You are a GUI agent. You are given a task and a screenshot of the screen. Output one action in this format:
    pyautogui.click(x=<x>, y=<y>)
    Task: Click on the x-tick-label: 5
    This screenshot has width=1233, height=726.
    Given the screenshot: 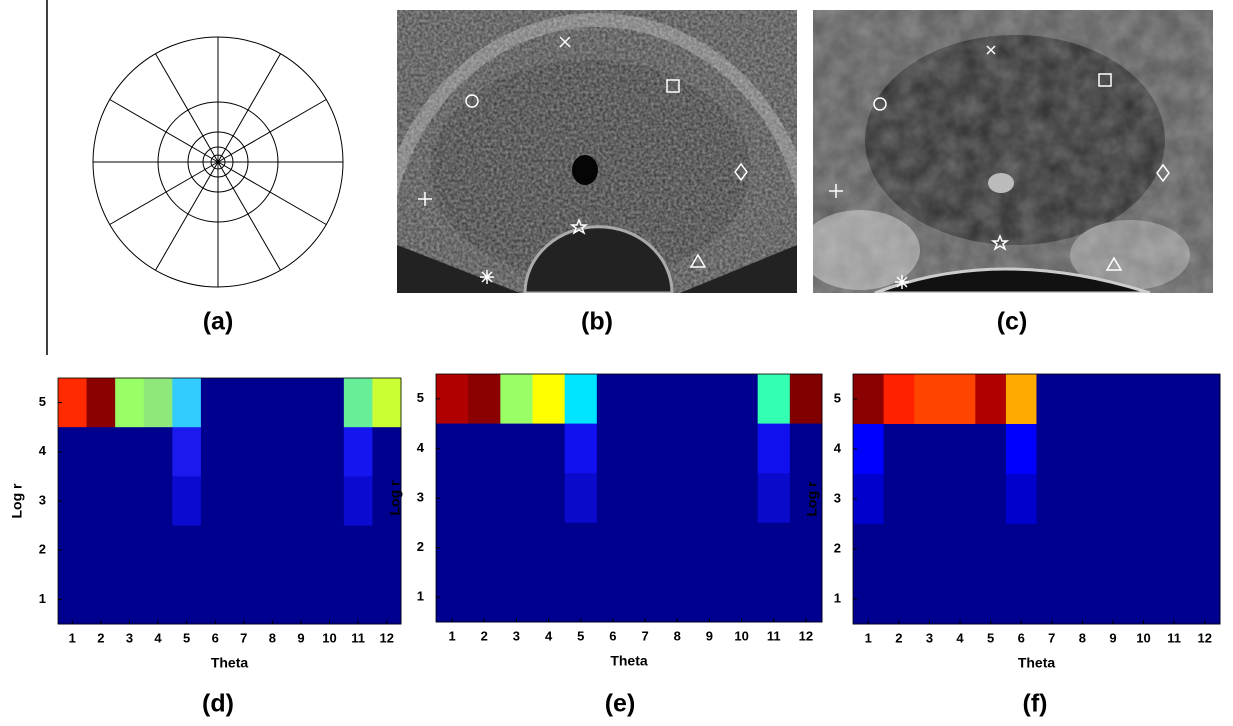 What is the action you would take?
    pyautogui.click(x=580, y=635)
    